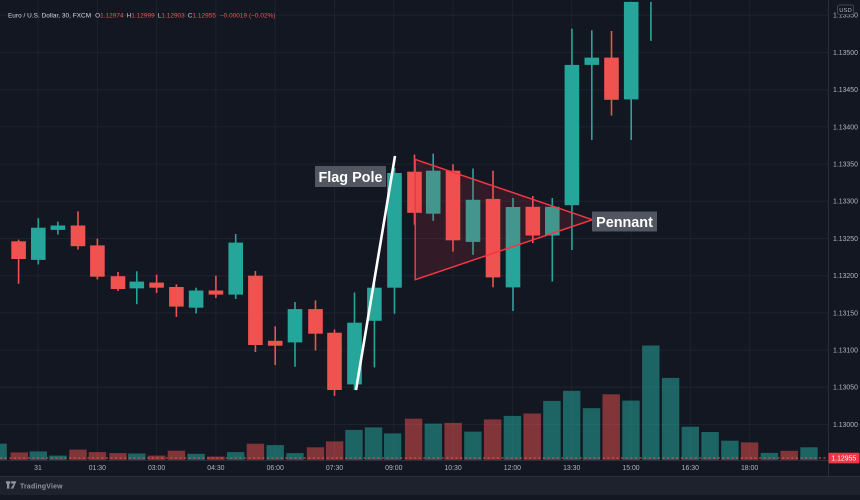 Image resolution: width=860 pixels, height=500 pixels. What do you see at coordinates (38, 468) in the screenshot?
I see `svg-text: 31` at bounding box center [38, 468].